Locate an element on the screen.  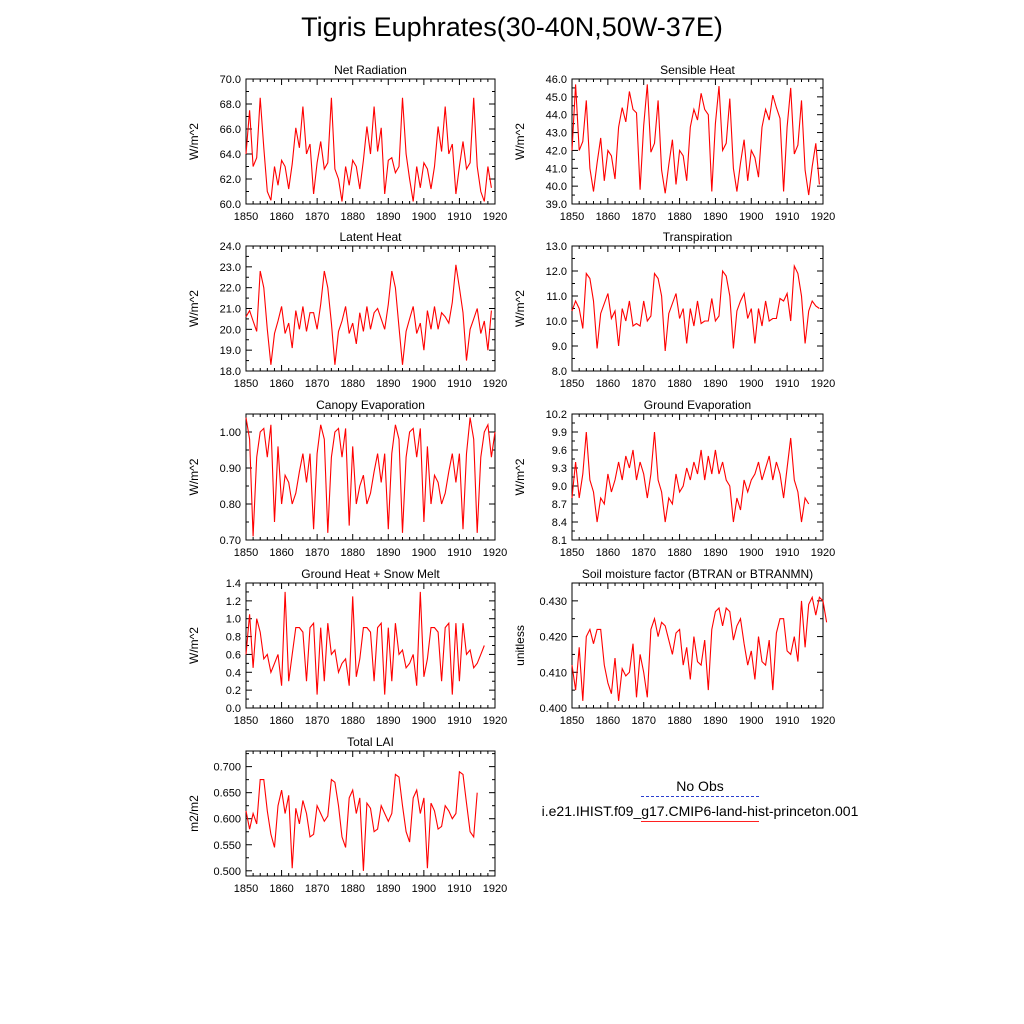
y-tick-label: 44.0 is located at coordinates (556, 116).